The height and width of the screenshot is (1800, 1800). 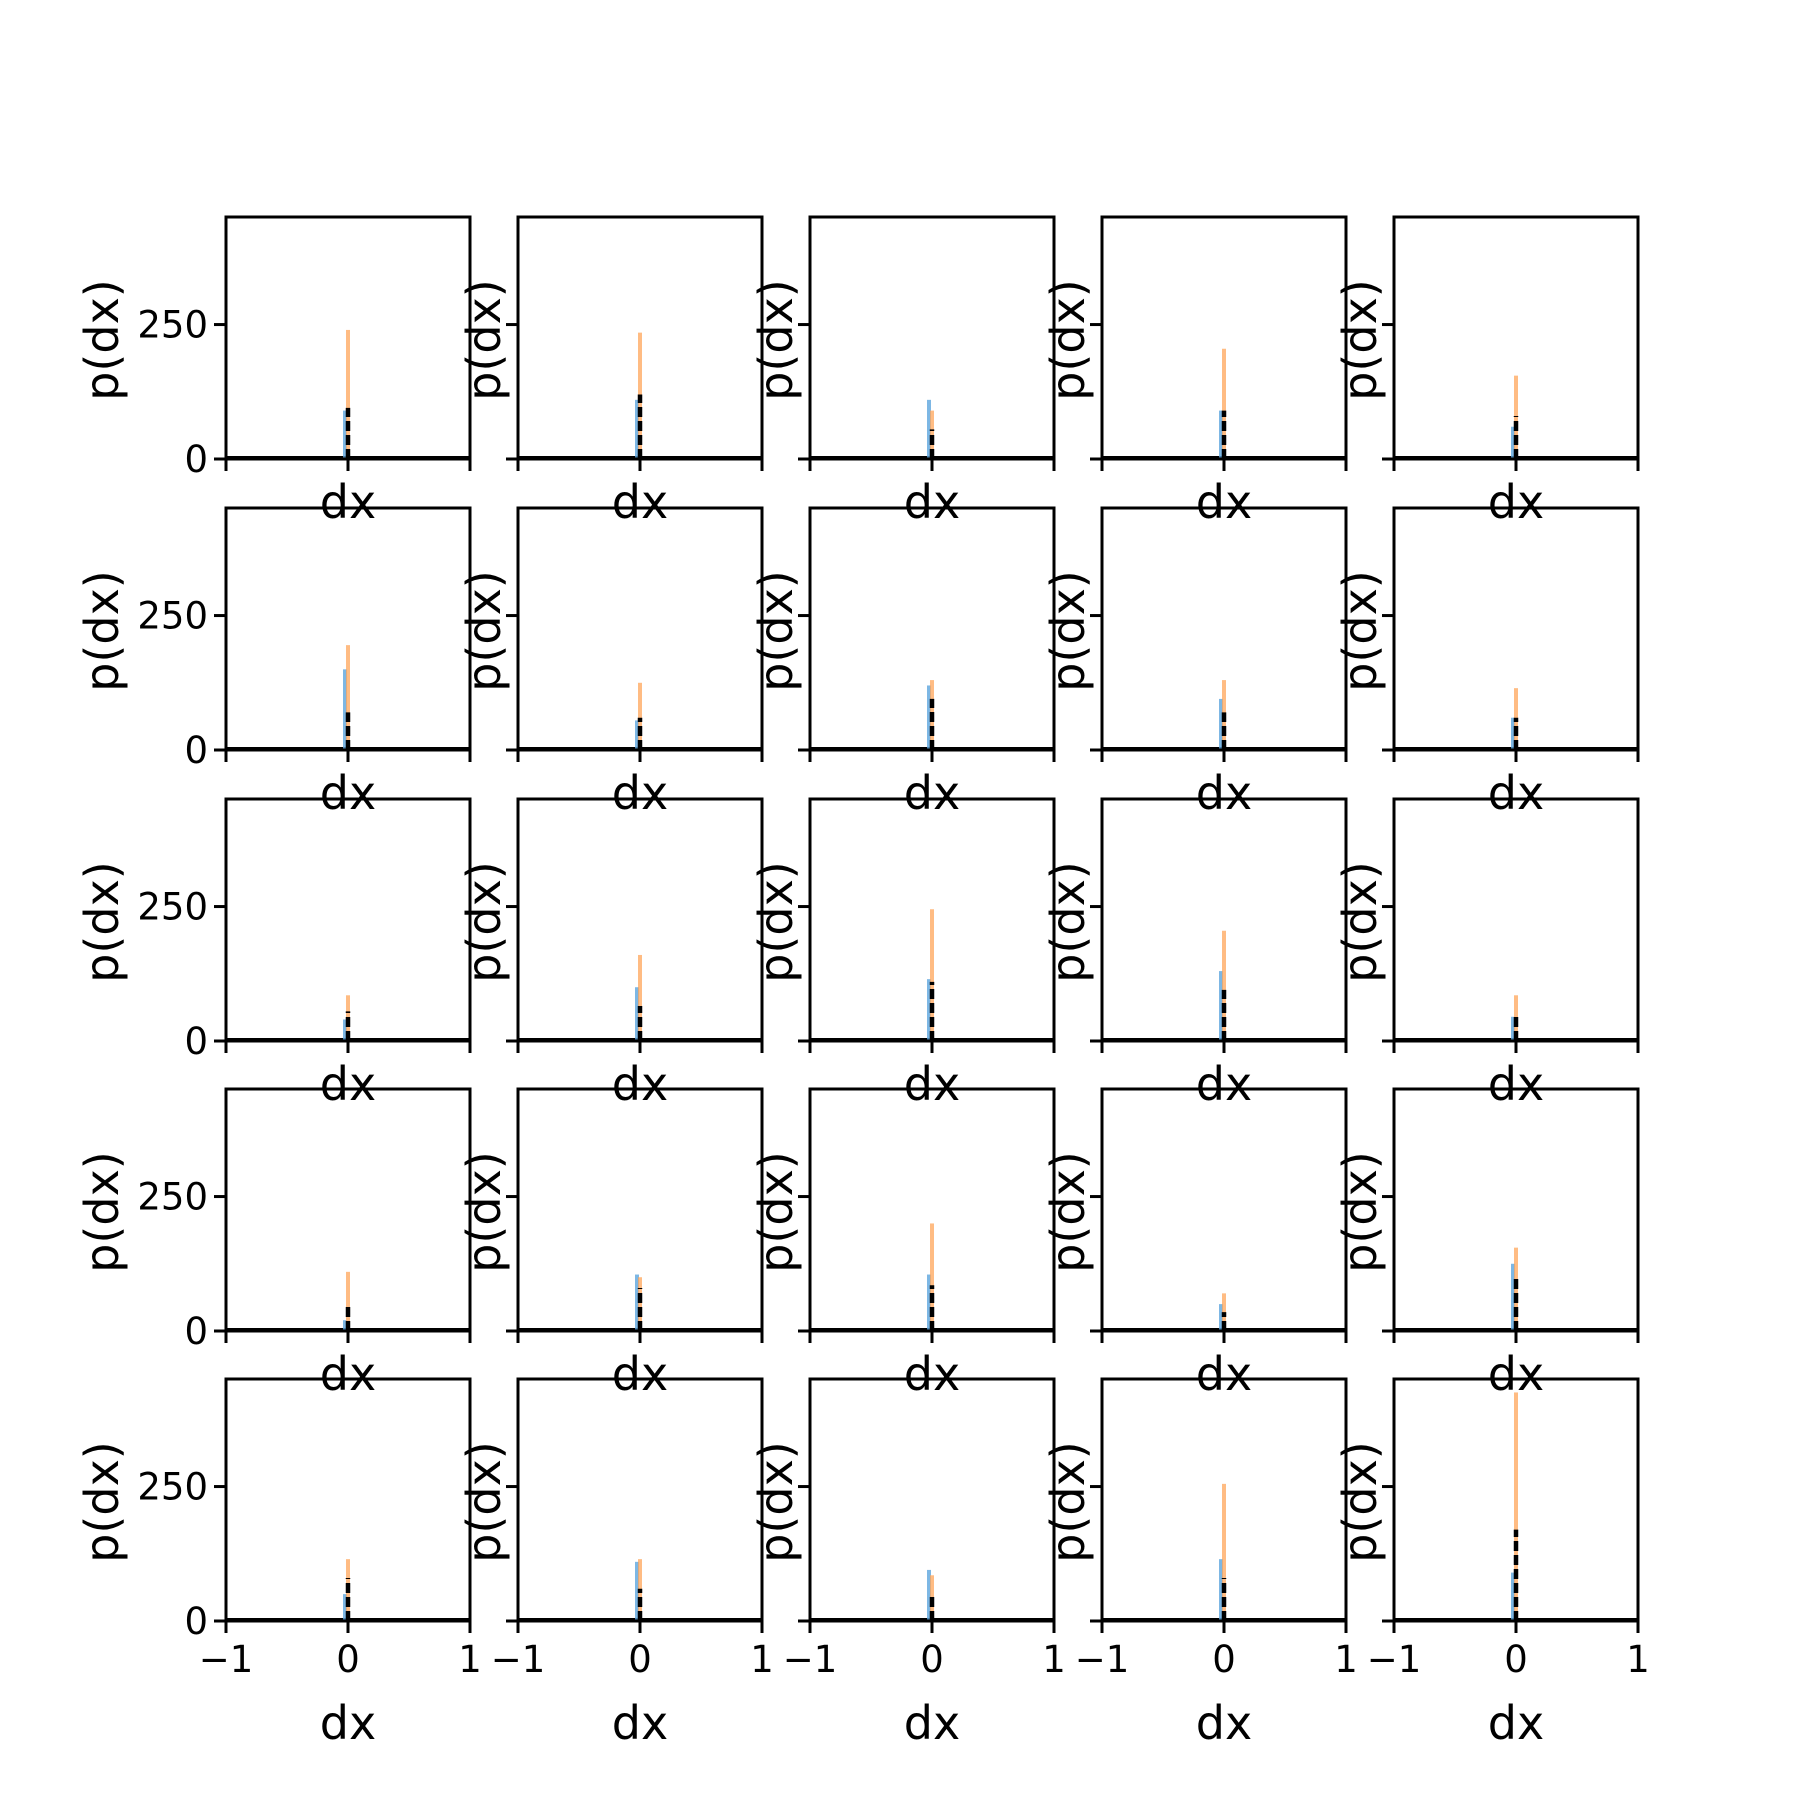 What do you see at coordinates (902, 663) in the screenshot?
I see `subplot-r1-c2: dx p(dx)` at bounding box center [902, 663].